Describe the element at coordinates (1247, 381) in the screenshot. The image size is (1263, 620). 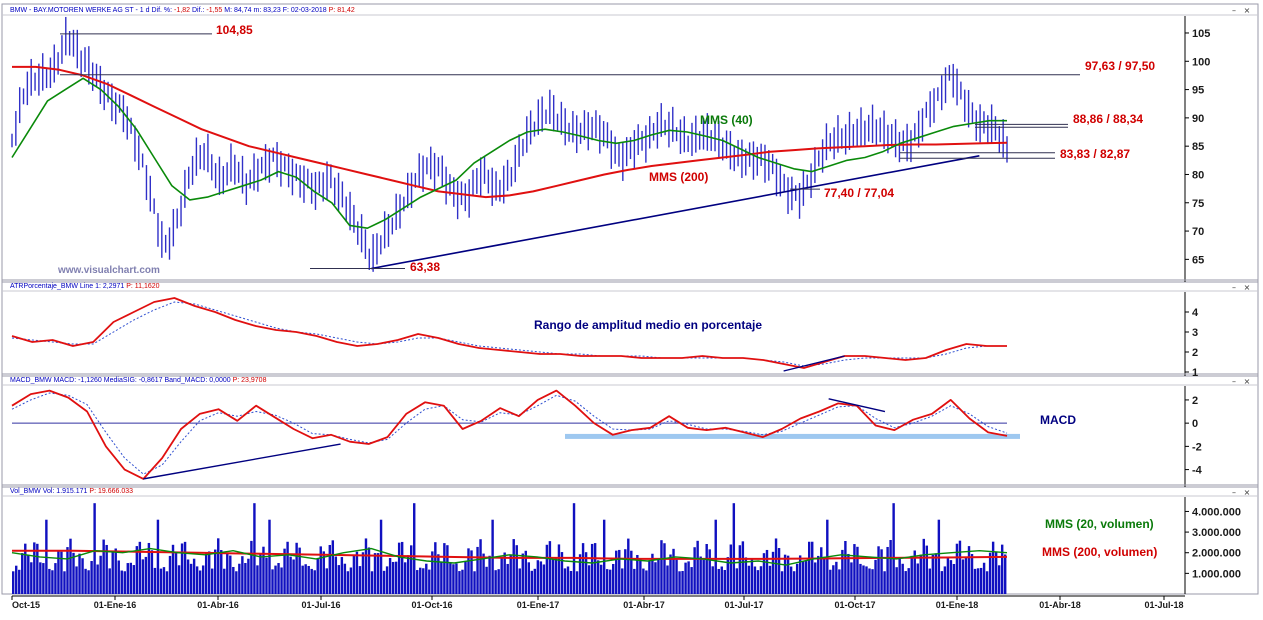
I see `macd-panel-close-button: ×` at that location.